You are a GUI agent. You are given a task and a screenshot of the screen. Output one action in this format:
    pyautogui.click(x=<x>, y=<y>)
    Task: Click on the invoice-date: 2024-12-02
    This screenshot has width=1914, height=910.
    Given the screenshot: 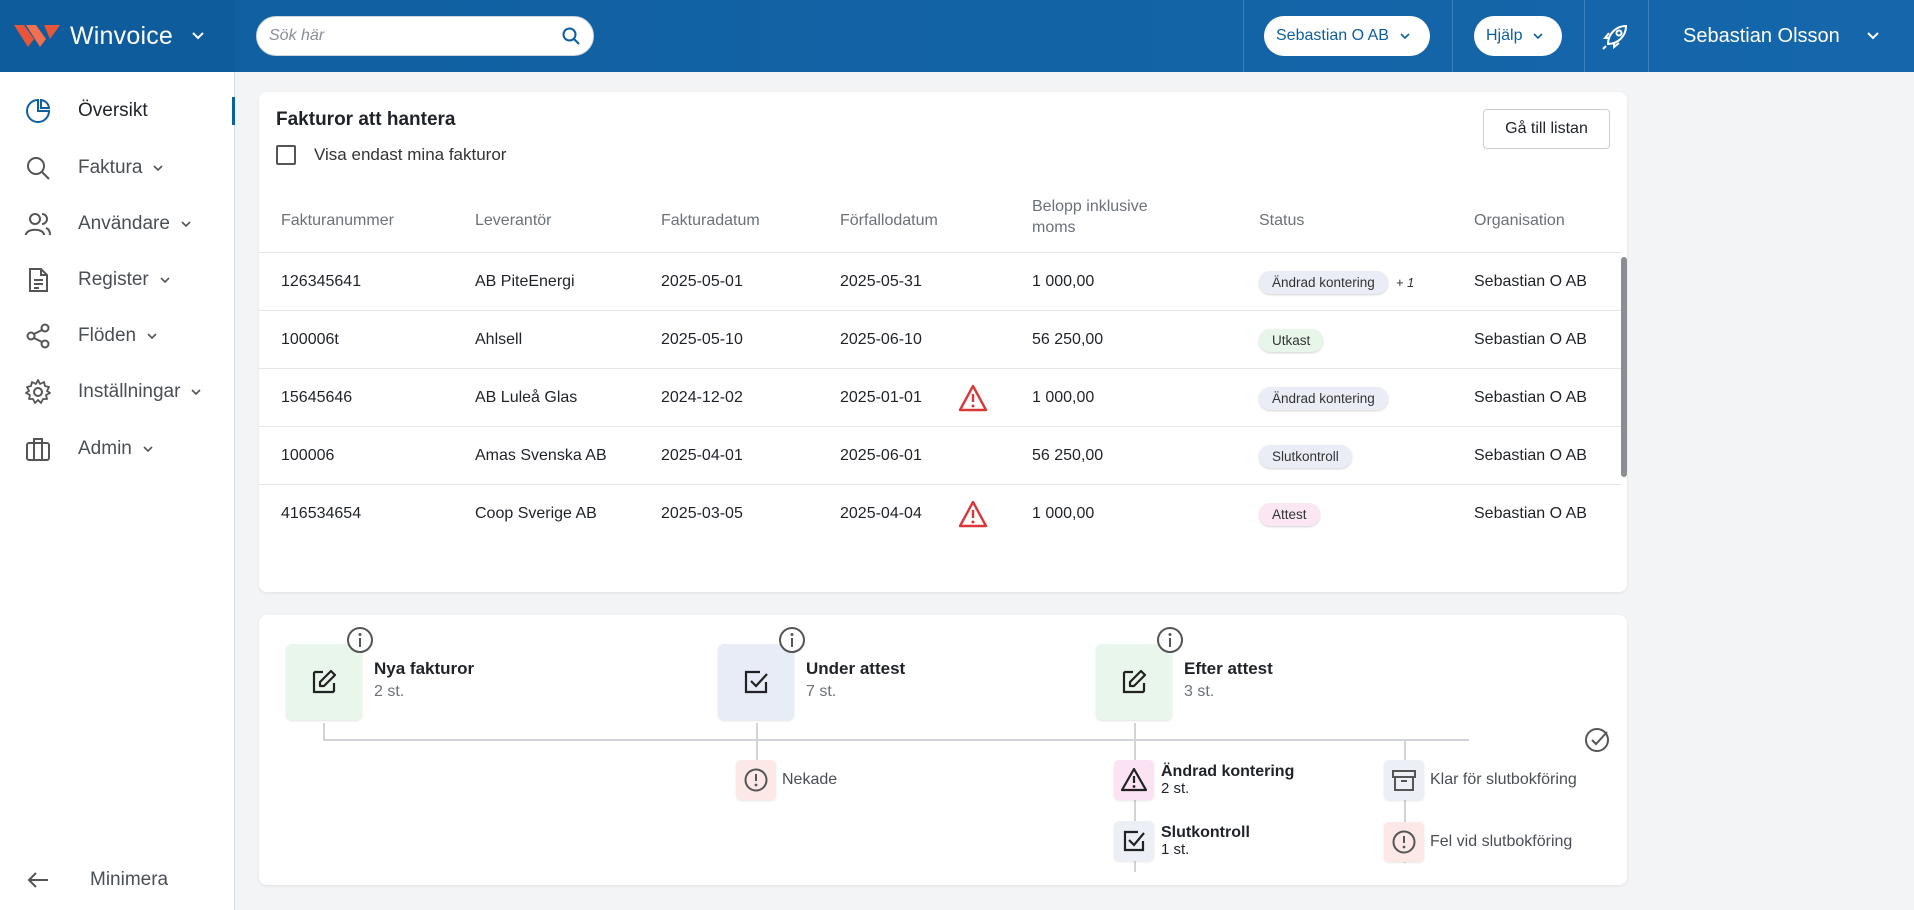 What is the action you would take?
    pyautogui.click(x=702, y=397)
    